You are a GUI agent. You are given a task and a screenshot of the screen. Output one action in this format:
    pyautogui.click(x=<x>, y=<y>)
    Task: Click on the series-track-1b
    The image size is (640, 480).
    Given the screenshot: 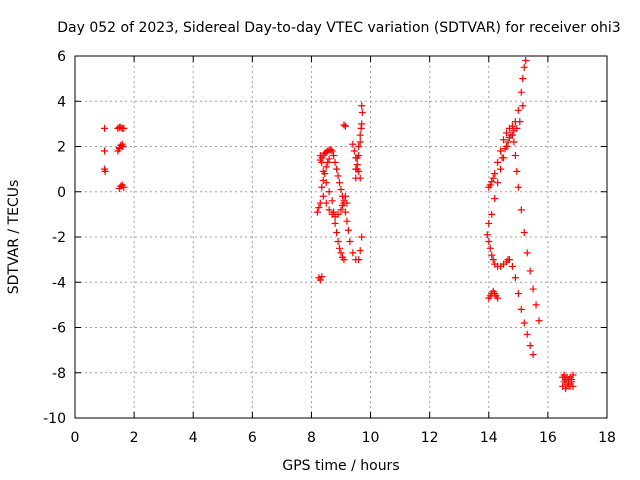 What is the action you would take?
    pyautogui.click(x=105, y=151)
    